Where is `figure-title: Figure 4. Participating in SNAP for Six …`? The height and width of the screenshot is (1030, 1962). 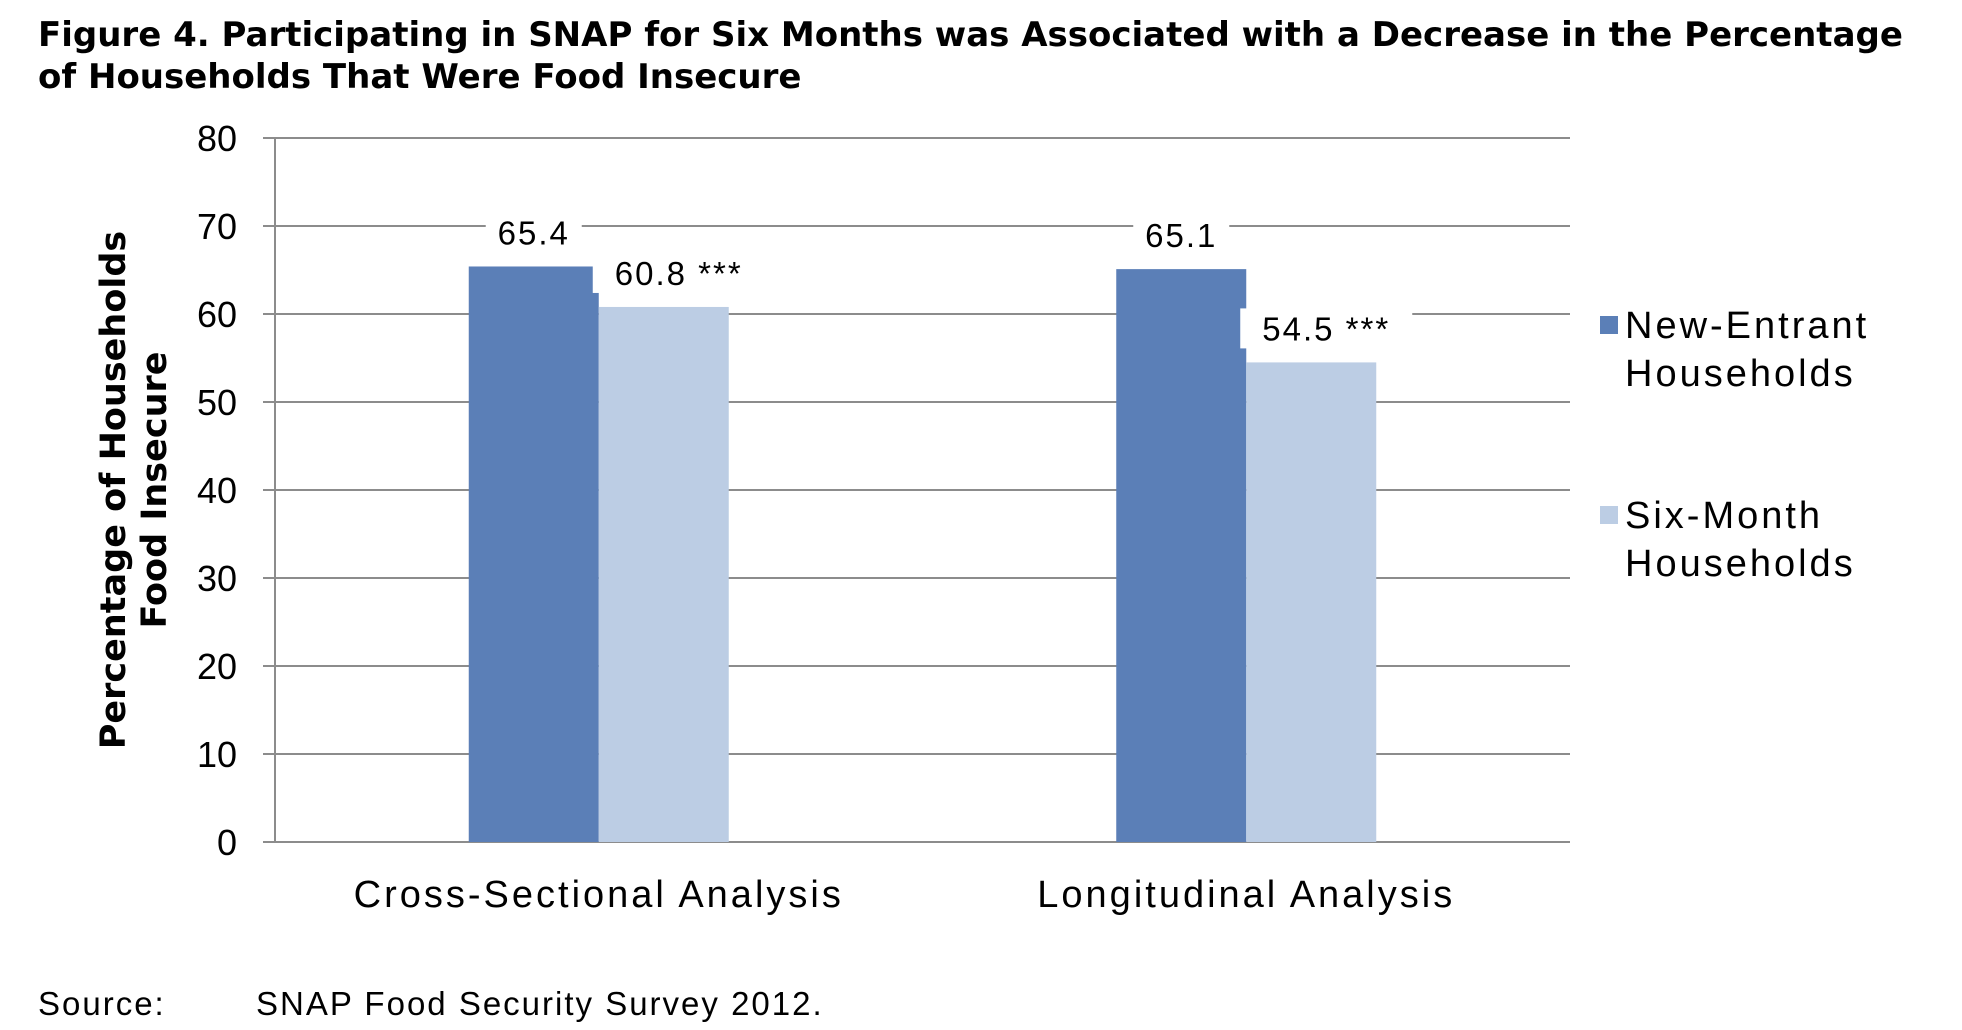 figure-title: Figure 4. Participating in SNAP for Six … is located at coordinates (970, 56).